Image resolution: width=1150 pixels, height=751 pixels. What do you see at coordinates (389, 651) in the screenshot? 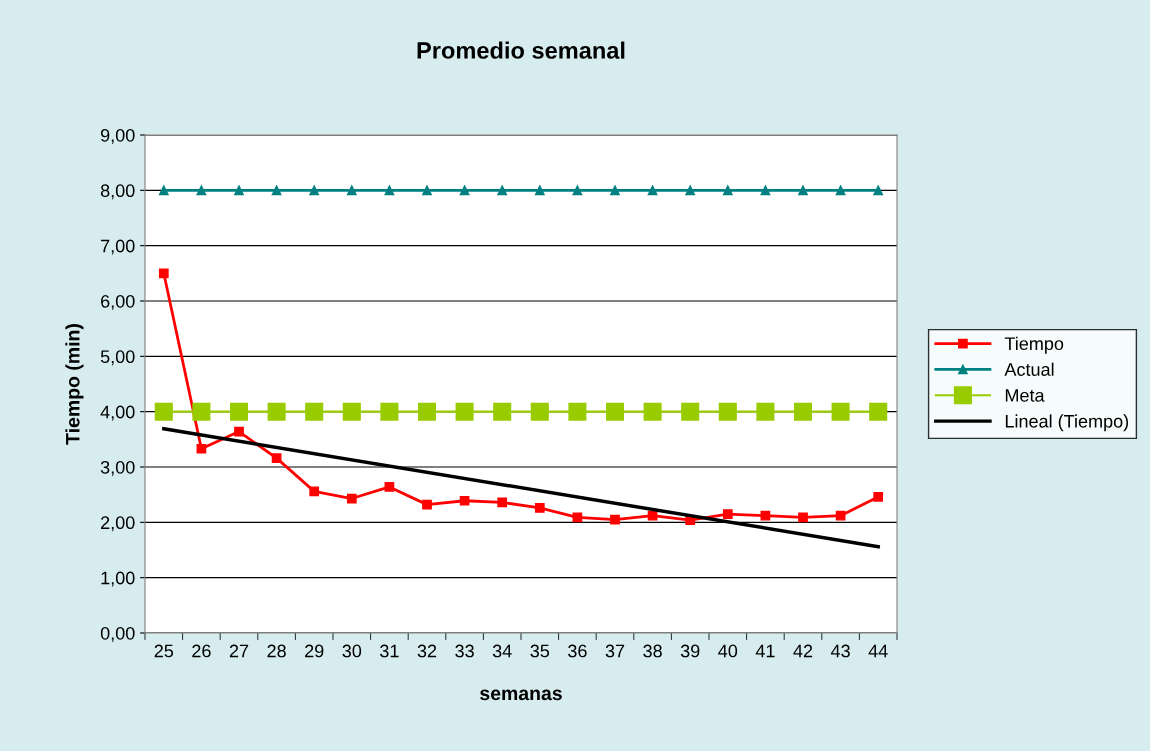
I see `x-tick-label: 31` at bounding box center [389, 651].